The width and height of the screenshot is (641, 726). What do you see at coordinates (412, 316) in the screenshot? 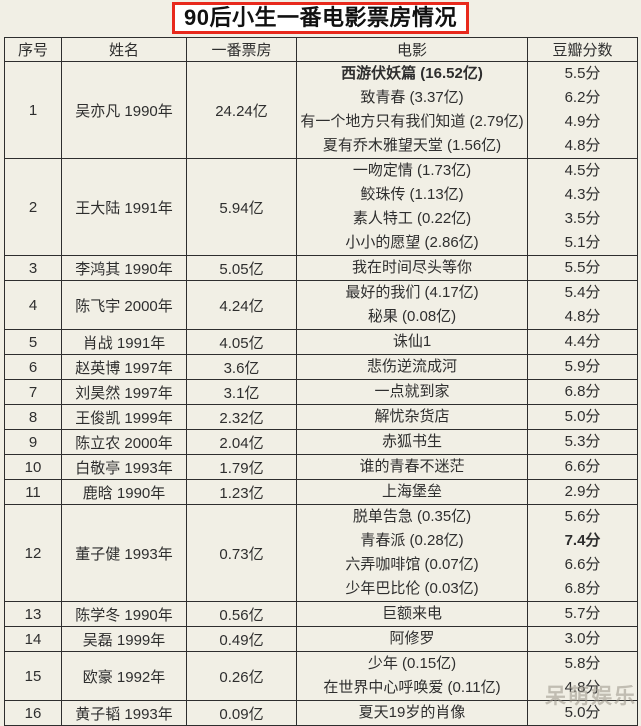
I see `movie-title: 秘果 (0.08亿)` at bounding box center [412, 316].